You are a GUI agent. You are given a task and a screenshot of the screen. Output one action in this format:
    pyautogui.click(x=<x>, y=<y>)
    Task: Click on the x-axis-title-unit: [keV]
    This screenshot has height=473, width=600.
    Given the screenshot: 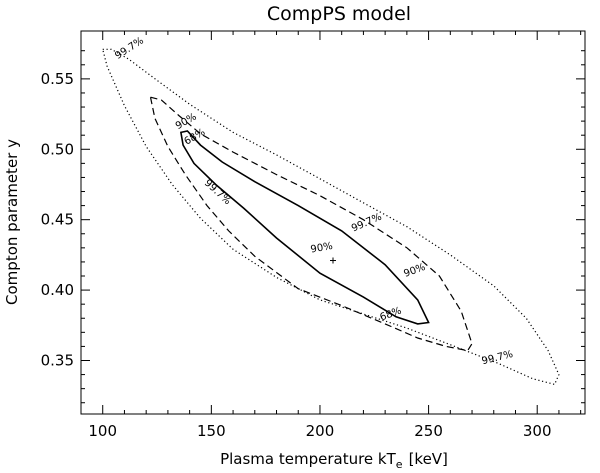 What is the action you would take?
    pyautogui.click(x=428, y=459)
    